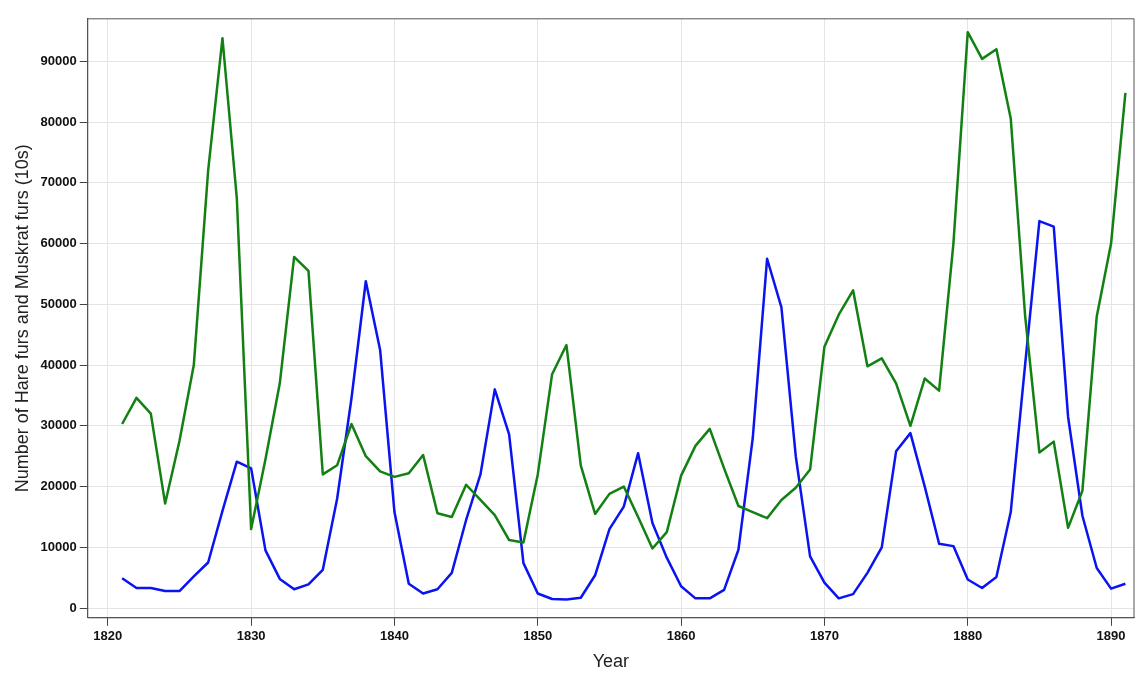 The width and height of the screenshot is (1148, 685). What do you see at coordinates (58, 121) in the screenshot?
I see `y-tick-label: 80000` at bounding box center [58, 121].